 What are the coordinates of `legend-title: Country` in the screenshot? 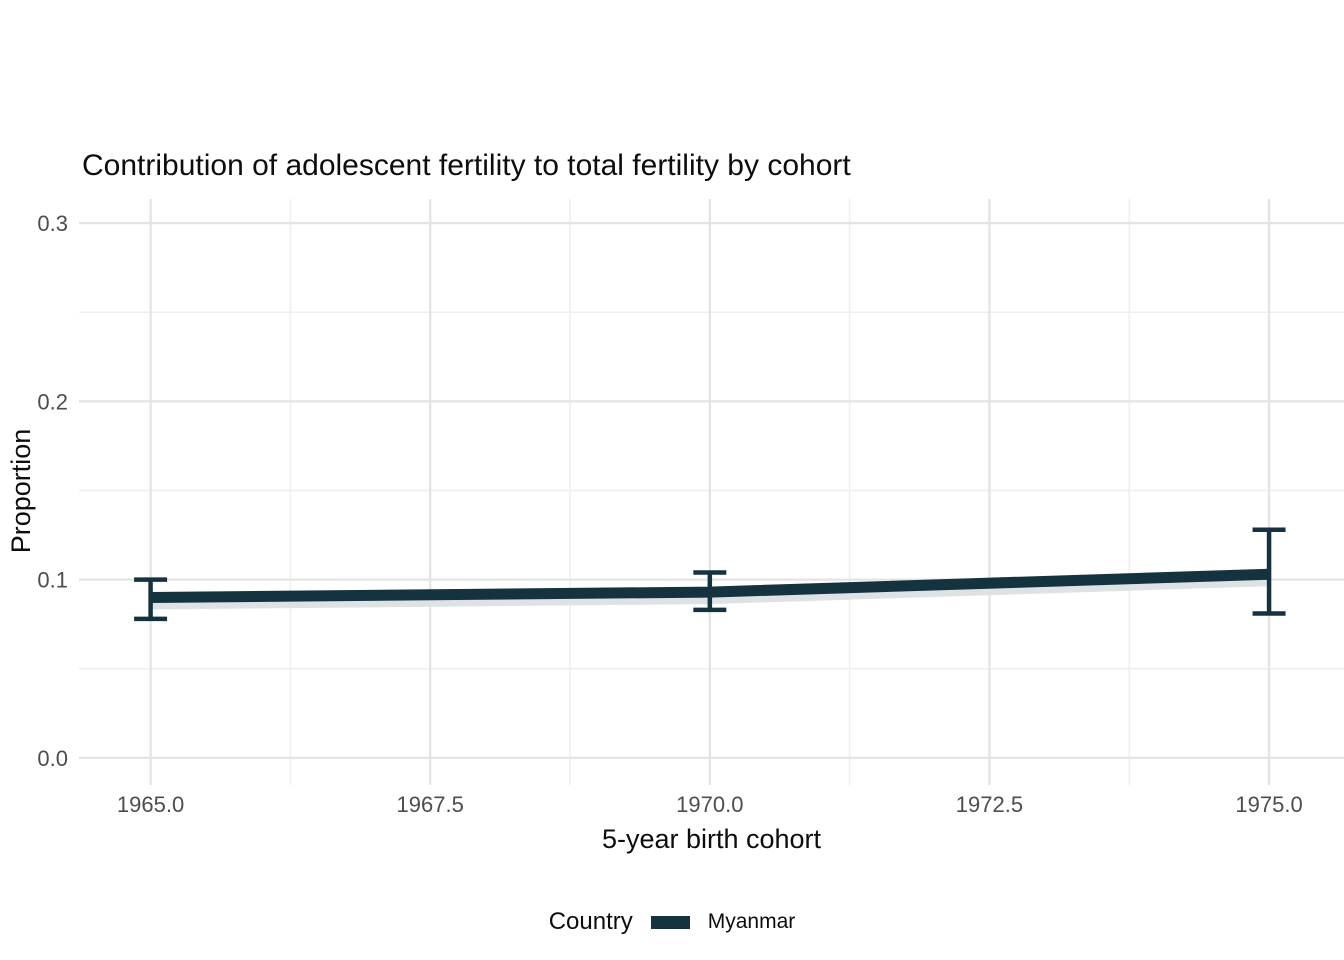 It's located at (590, 921).